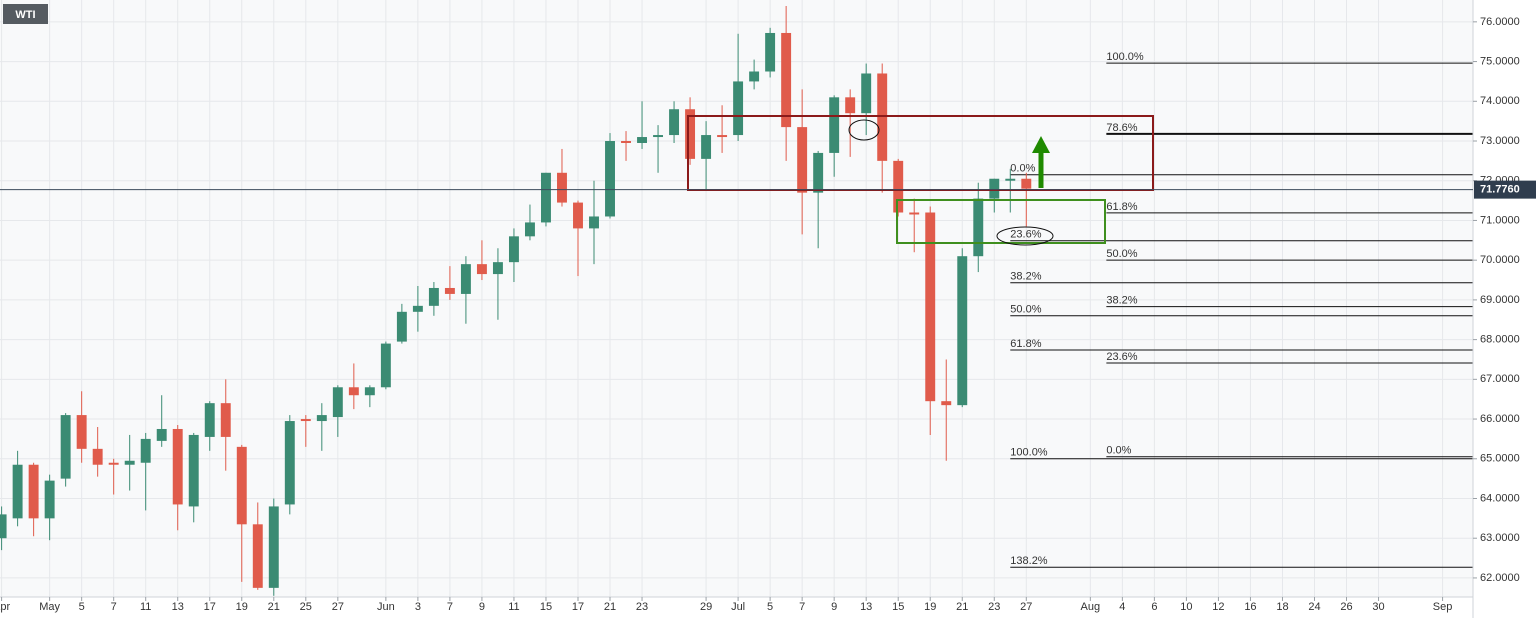 Image resolution: width=1536 pixels, height=618 pixels. Describe the element at coordinates (1154, 607) in the screenshot. I see `x-tick-label: 6` at that location.